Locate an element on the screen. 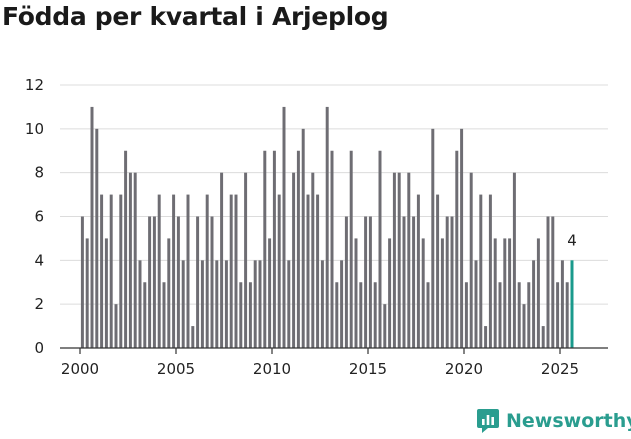  x-tick-label-2020: 2020 is located at coordinates (464, 369).